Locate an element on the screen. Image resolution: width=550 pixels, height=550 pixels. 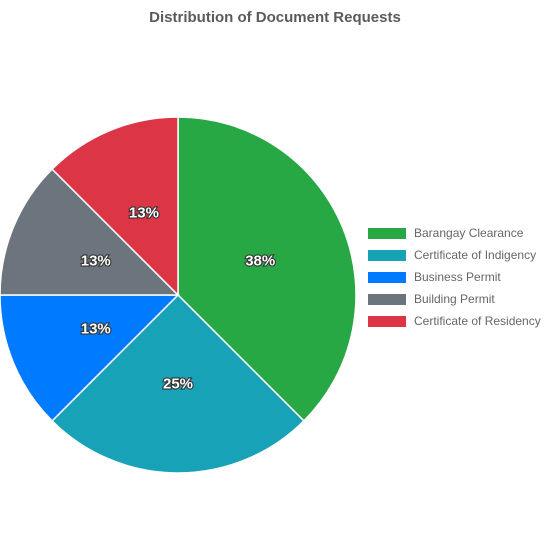
legend-item-business-permit: Business Permit is located at coordinates (454, 277).